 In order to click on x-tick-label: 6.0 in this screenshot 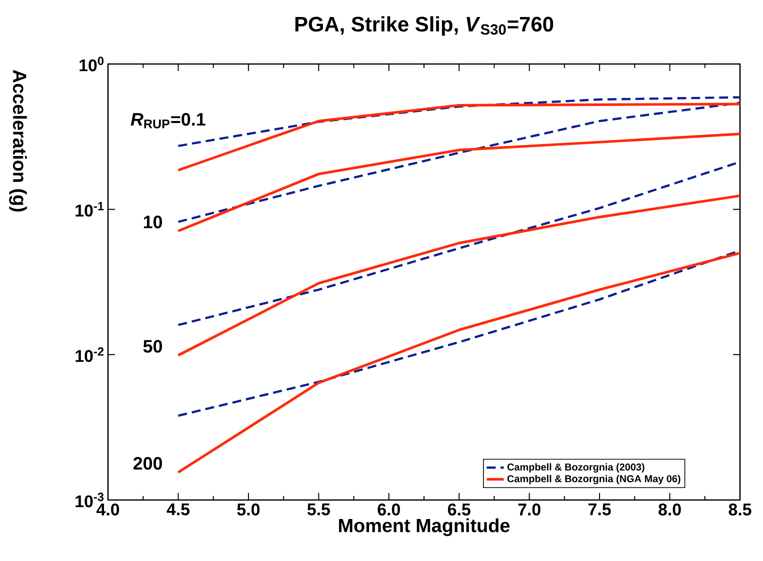, I will do `click(389, 510)`.